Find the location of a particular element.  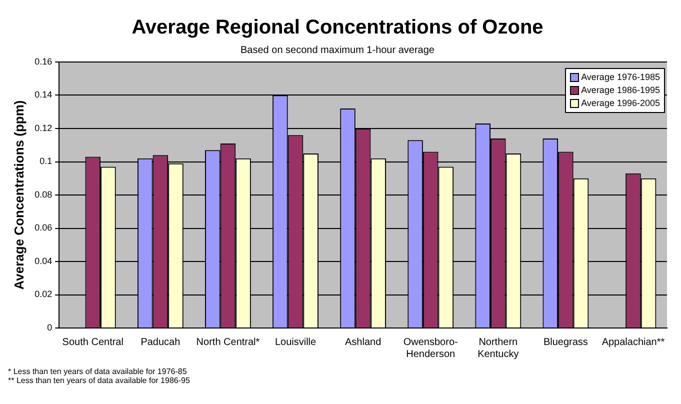

x-tick-label: North Central* is located at coordinates (228, 342).